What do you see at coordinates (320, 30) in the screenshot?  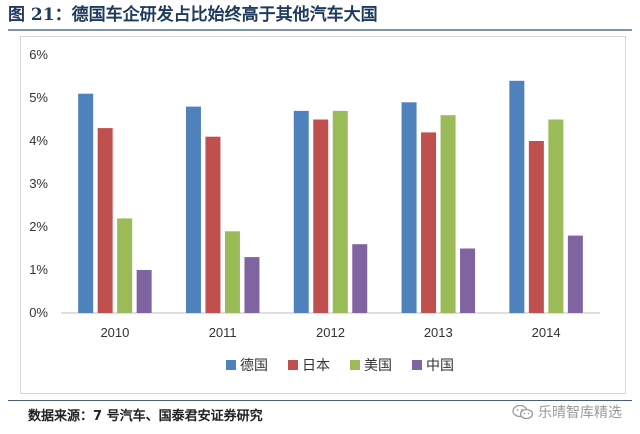 I see `title-divider` at bounding box center [320, 30].